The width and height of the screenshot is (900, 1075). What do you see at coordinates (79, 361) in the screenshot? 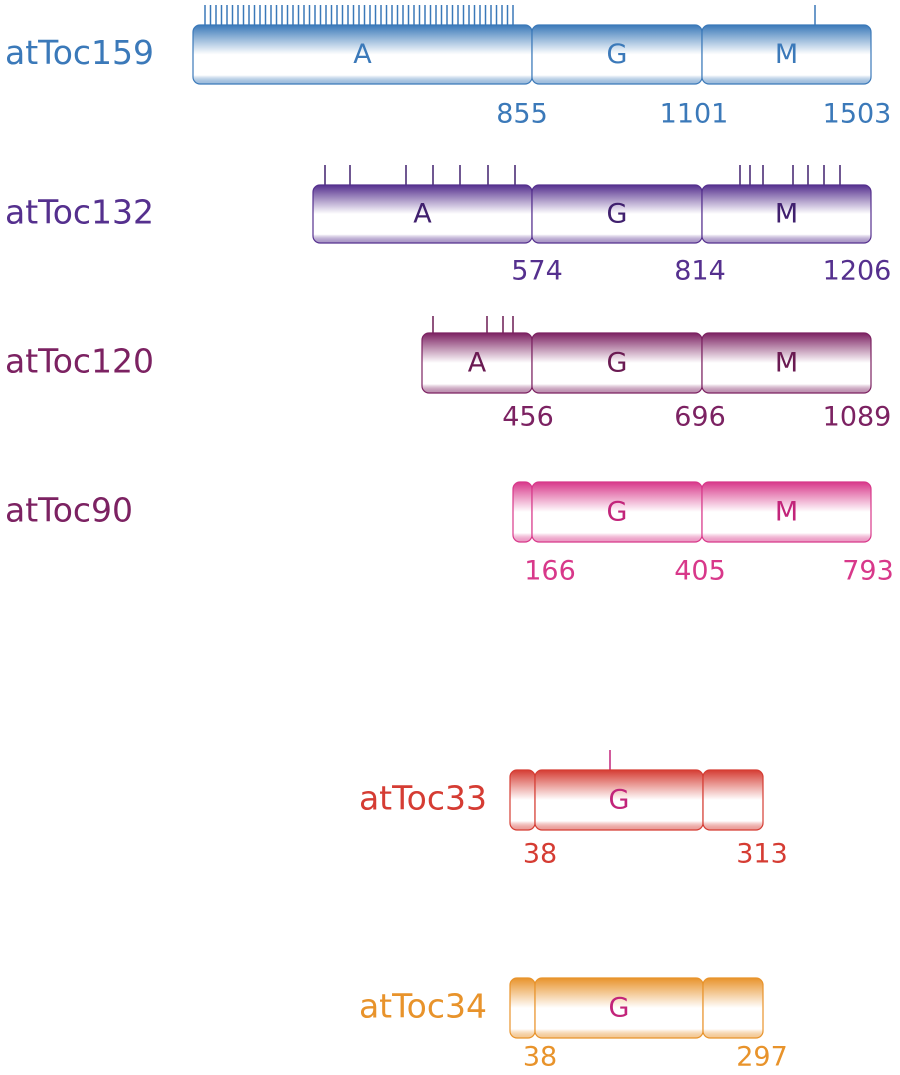
I see `protein-name: atToc120` at bounding box center [79, 361].